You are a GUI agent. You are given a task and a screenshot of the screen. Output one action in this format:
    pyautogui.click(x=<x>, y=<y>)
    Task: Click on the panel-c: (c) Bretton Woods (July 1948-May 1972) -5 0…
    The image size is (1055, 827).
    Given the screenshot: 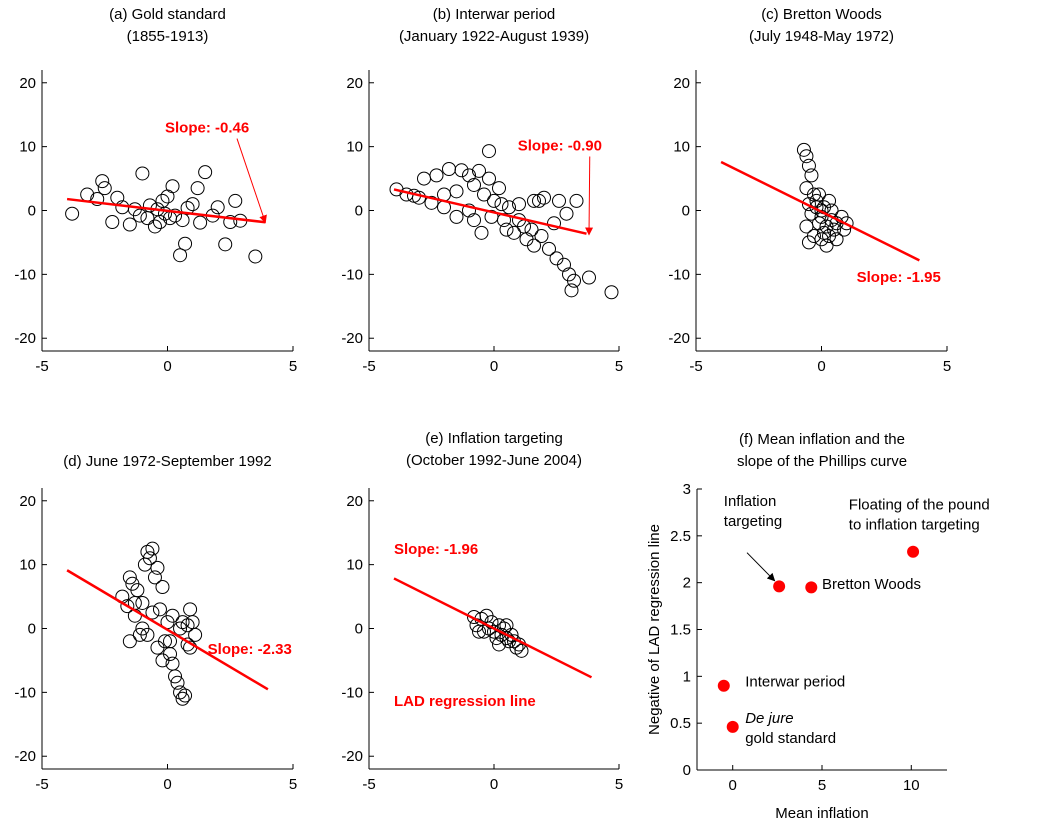 What is the action you would take?
    pyautogui.click(x=809, y=190)
    